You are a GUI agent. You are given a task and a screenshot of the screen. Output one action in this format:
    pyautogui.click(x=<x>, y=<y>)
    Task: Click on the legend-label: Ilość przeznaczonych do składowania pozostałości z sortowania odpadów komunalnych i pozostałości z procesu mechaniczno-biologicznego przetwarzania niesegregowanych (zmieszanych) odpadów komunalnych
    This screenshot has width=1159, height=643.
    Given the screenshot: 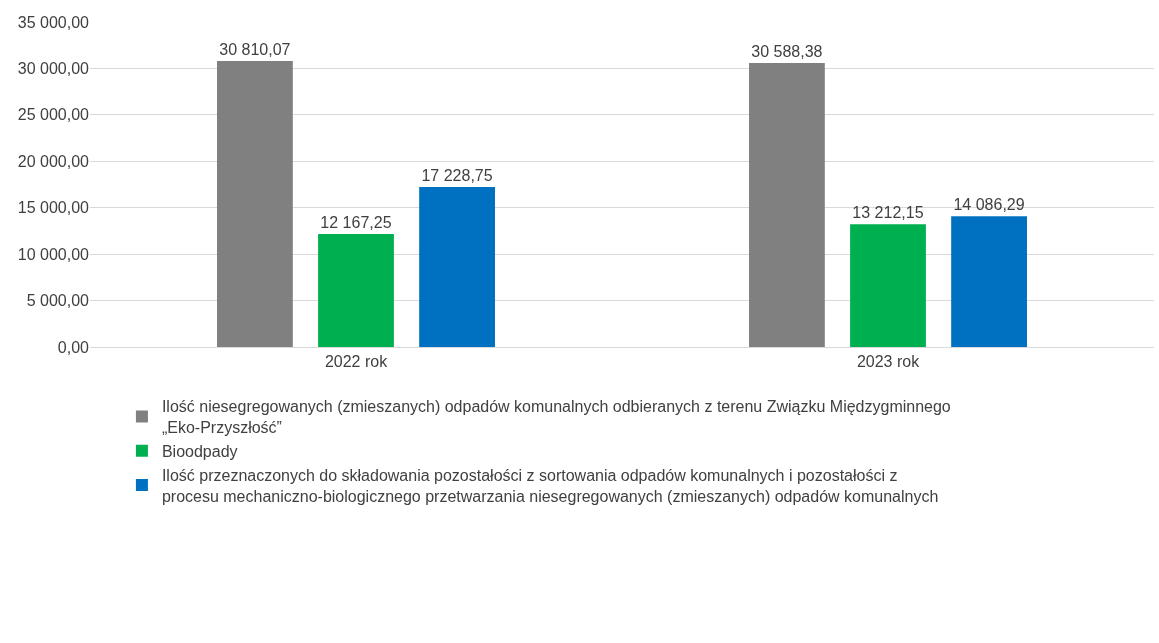 What is the action you would take?
    pyautogui.click(x=550, y=485)
    